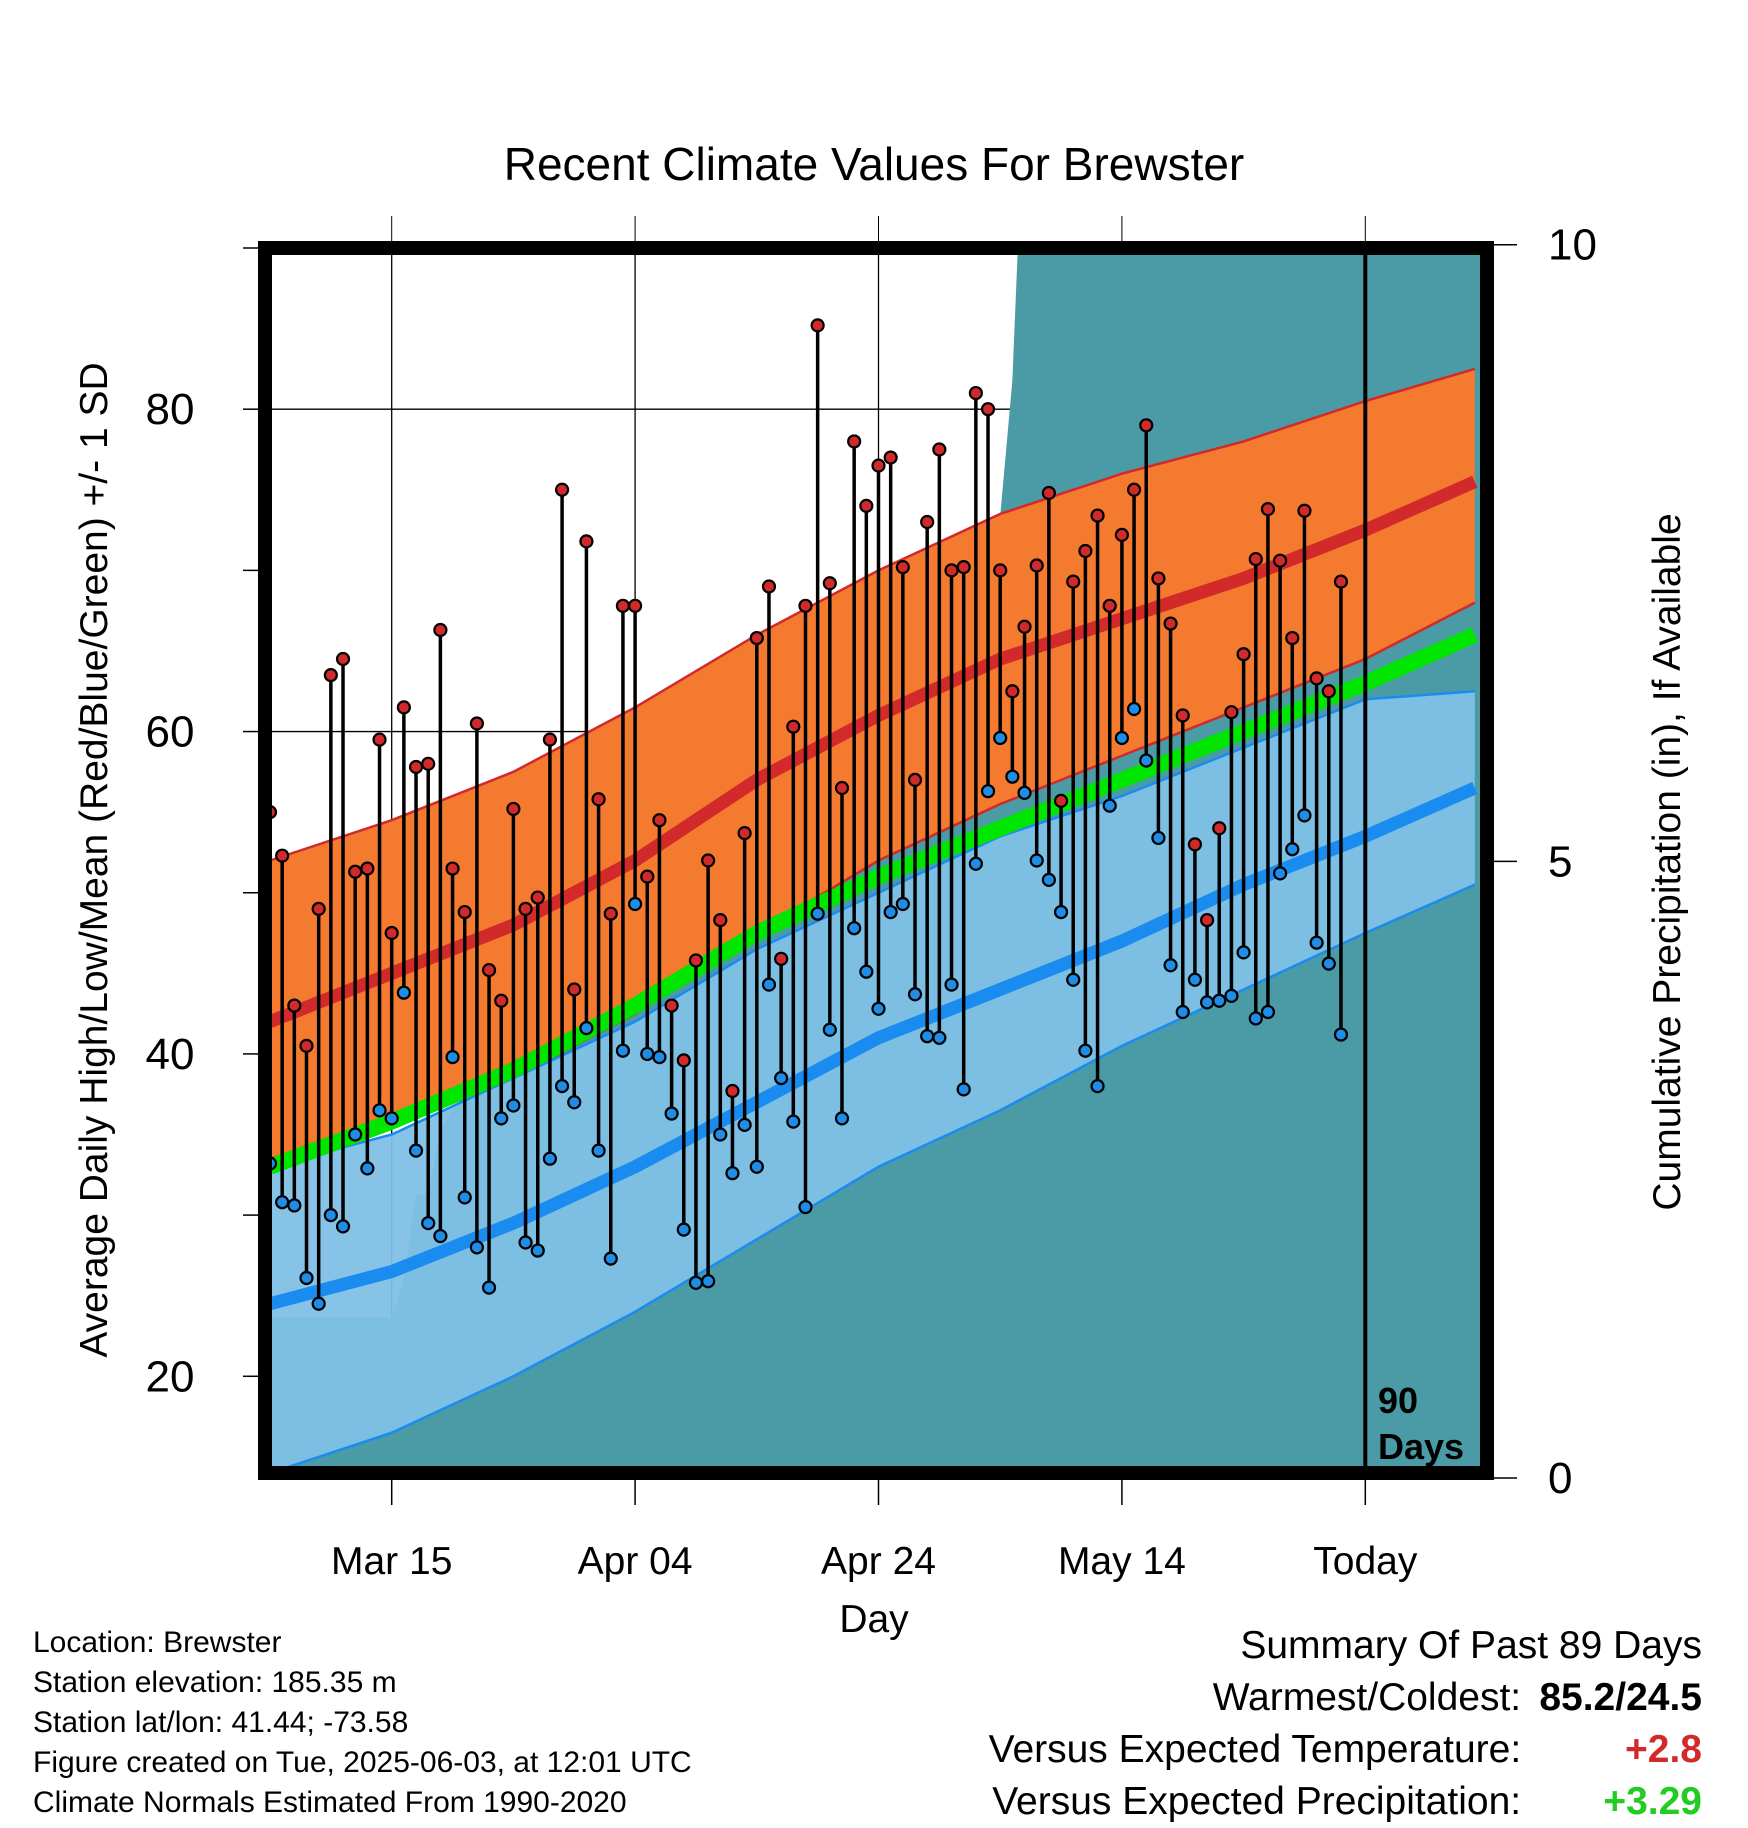 This screenshot has width=1748, height=1828. I want to click on precip-row: Versus Expected Precipitation: +3.29, so click(1345, 1802).